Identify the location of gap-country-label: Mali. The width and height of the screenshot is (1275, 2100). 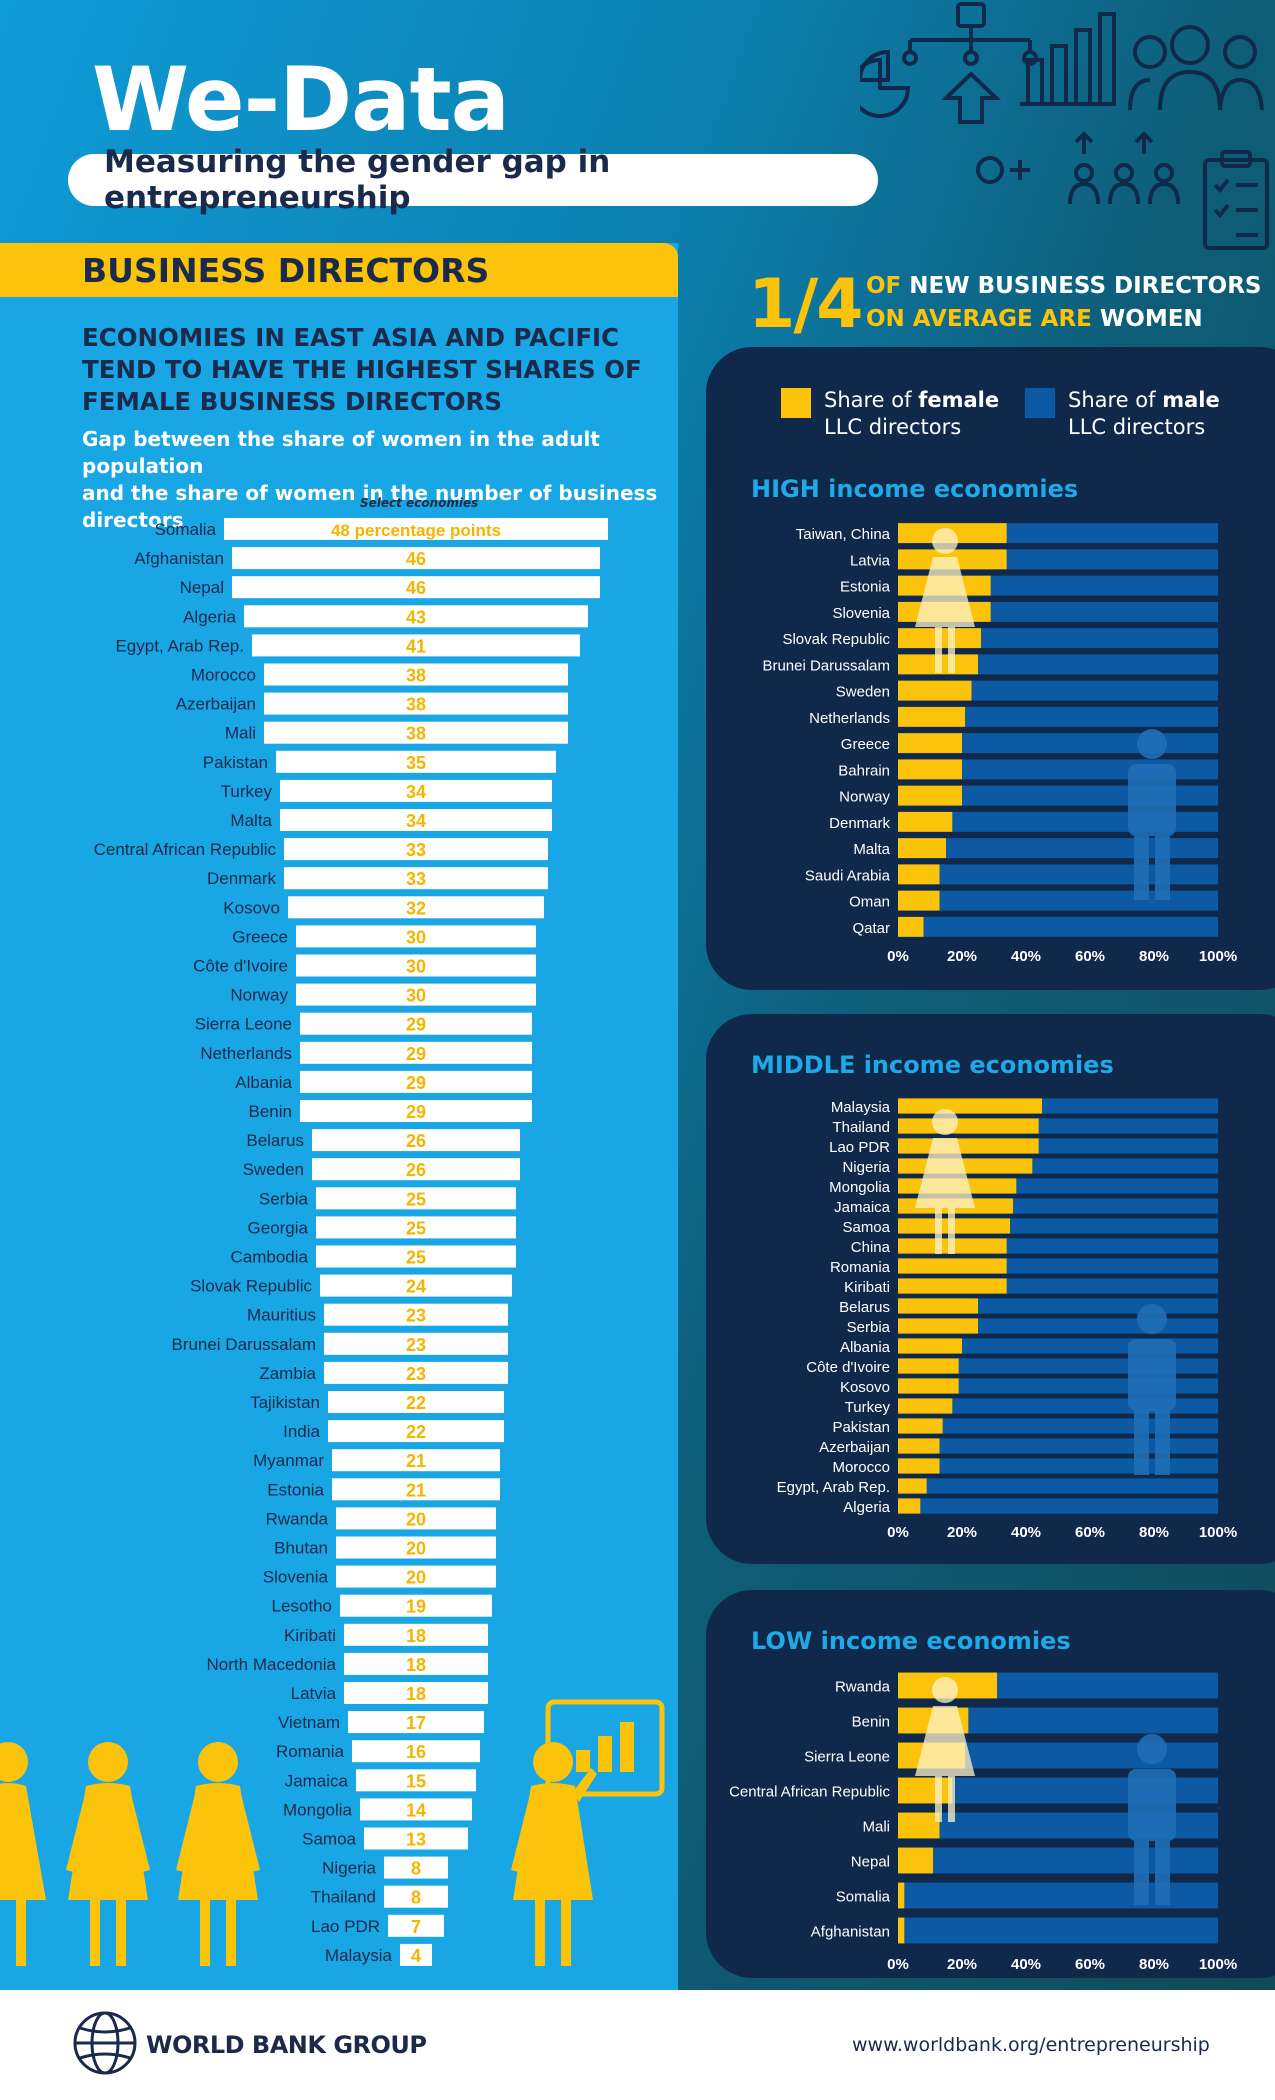
(240, 733).